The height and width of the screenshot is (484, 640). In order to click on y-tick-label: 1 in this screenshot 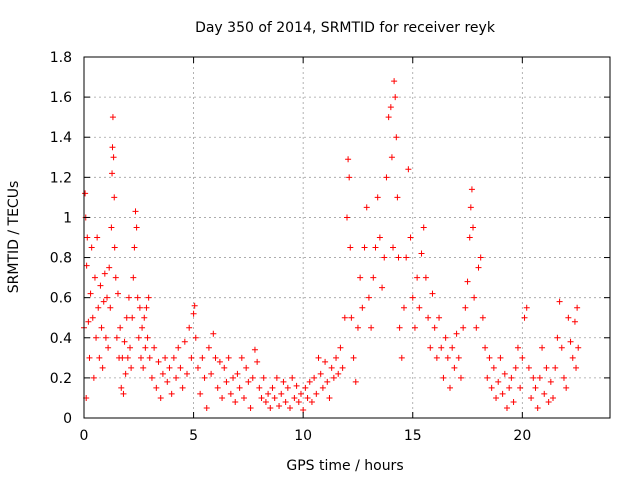, I will do `click(67, 218)`.